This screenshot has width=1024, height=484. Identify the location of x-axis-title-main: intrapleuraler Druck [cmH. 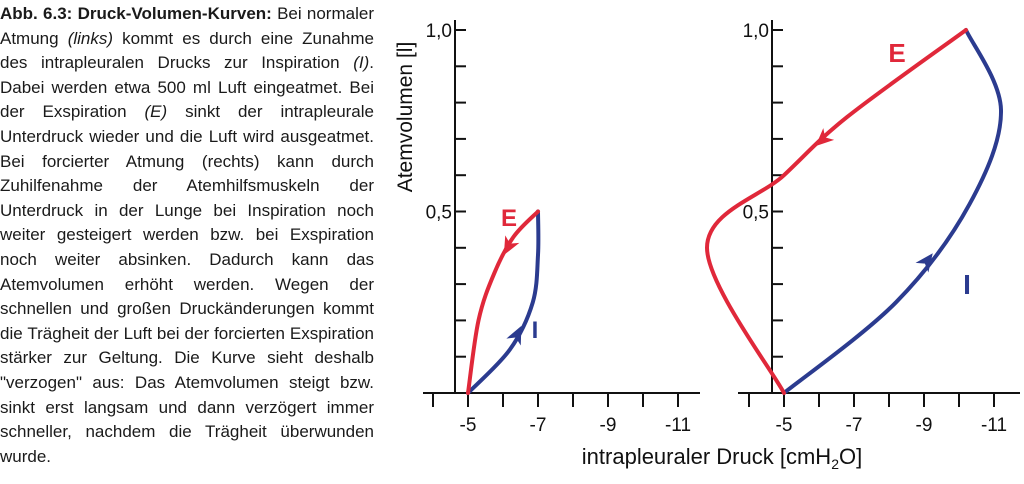
(706, 456).